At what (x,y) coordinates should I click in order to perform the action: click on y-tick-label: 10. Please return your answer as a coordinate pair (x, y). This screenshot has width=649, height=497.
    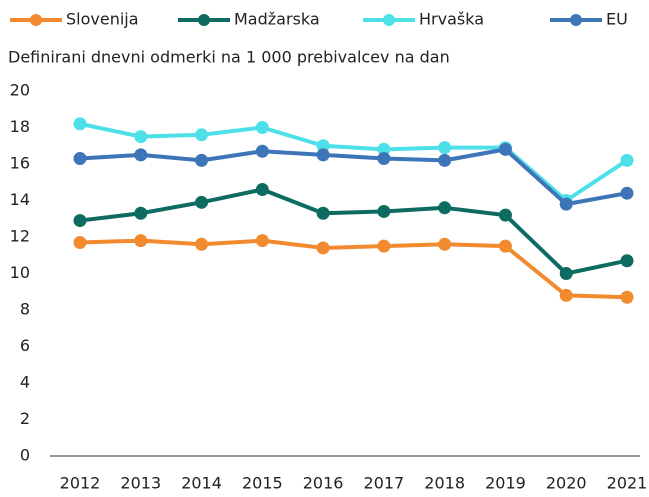
    Looking at the image, I should click on (20, 272).